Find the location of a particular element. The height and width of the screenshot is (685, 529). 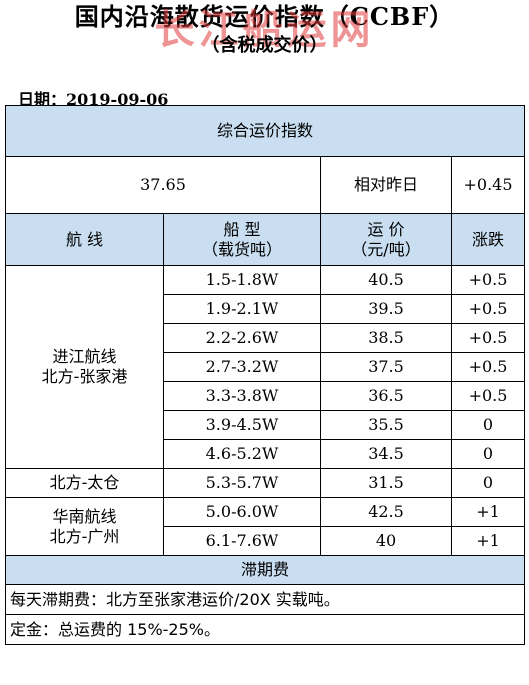

table-row: 2.2-2.6W 38.5 +0.5 is located at coordinates (266, 338).